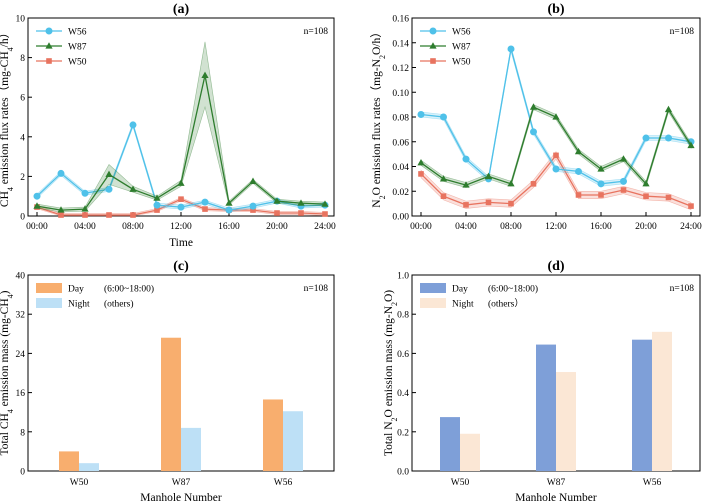  What do you see at coordinates (377, 203) in the screenshot?
I see `y-axis-label-part-b: N` at bounding box center [377, 203].